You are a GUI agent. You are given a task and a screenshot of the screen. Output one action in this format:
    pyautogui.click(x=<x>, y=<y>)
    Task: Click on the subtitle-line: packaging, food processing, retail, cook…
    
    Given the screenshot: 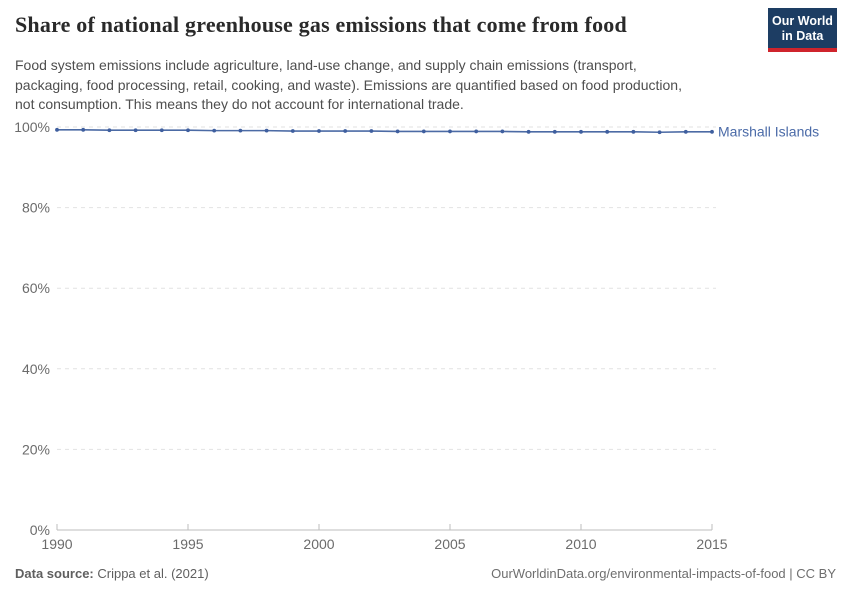 What is the action you would take?
    pyautogui.click(x=348, y=84)
    